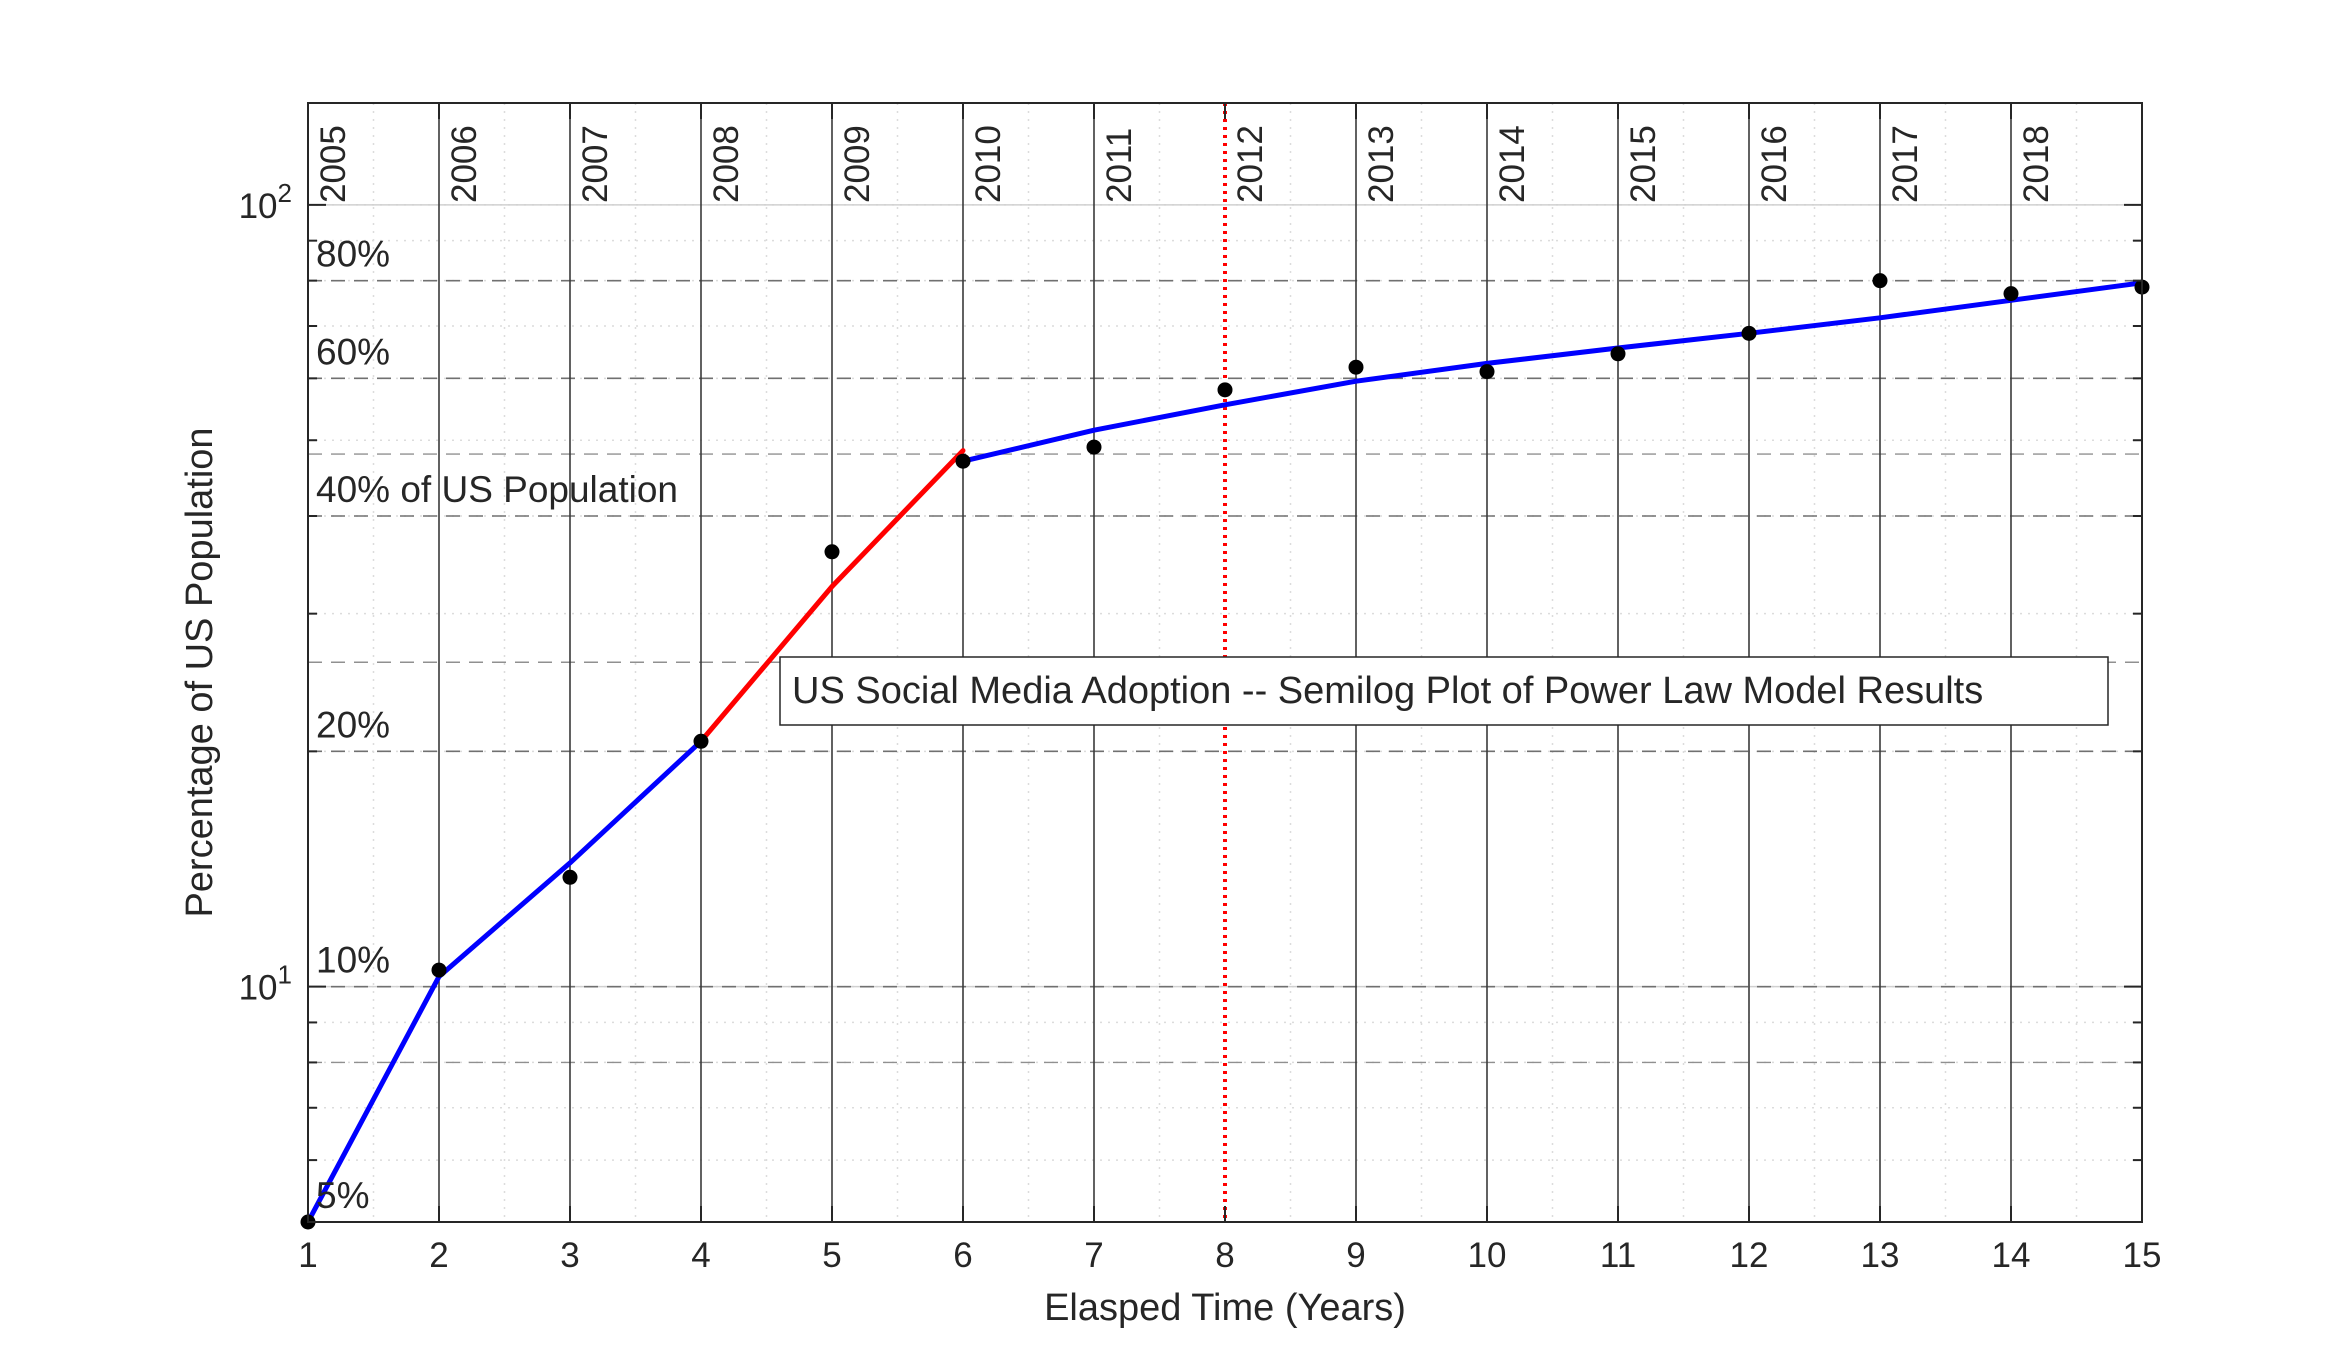 Image resolution: width=2336 pixels, height=1354 pixels. I want to click on x-tick-label: 6, so click(962, 1255).